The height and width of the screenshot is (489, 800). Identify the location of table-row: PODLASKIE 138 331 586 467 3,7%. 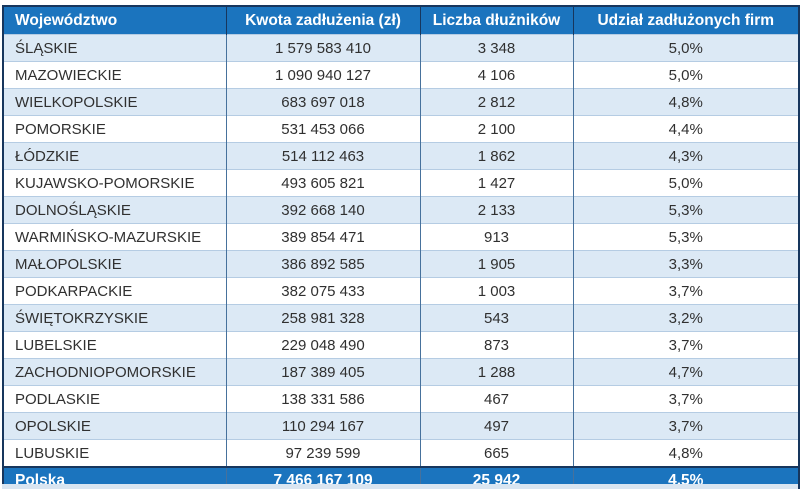
(401, 399).